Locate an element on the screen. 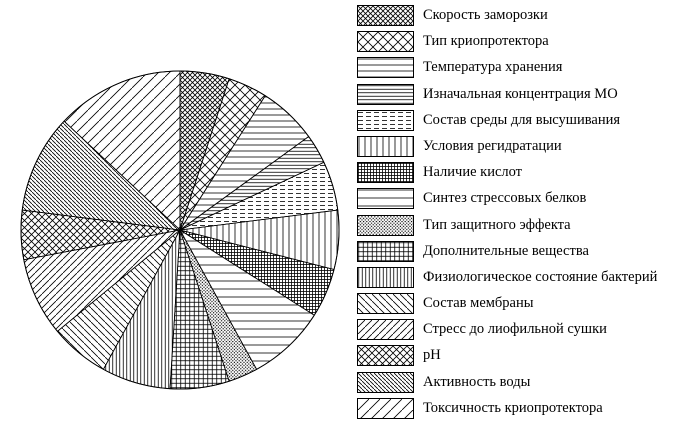 This screenshot has height=424, width=678. legend-item: Токсичность криопротектора is located at coordinates (516, 408).